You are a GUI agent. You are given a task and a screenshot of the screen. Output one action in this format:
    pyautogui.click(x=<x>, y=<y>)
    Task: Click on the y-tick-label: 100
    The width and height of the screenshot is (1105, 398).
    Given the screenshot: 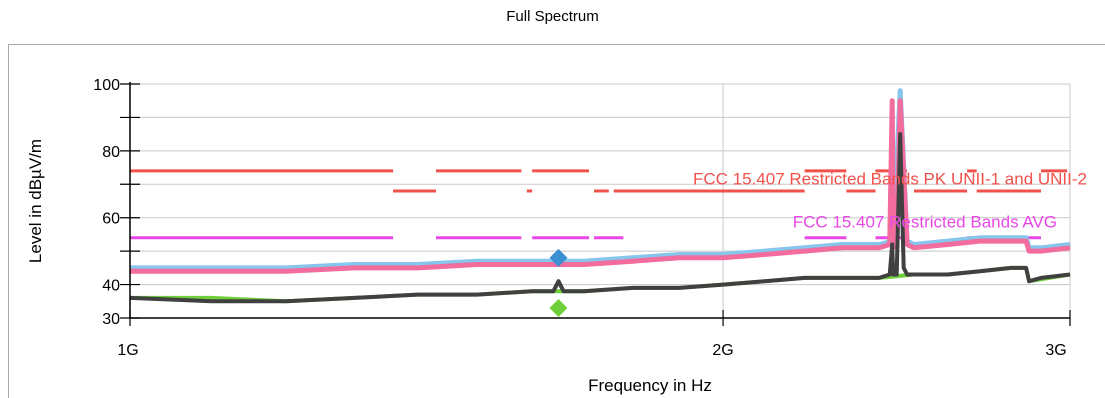 What is the action you would take?
    pyautogui.click(x=106, y=85)
    